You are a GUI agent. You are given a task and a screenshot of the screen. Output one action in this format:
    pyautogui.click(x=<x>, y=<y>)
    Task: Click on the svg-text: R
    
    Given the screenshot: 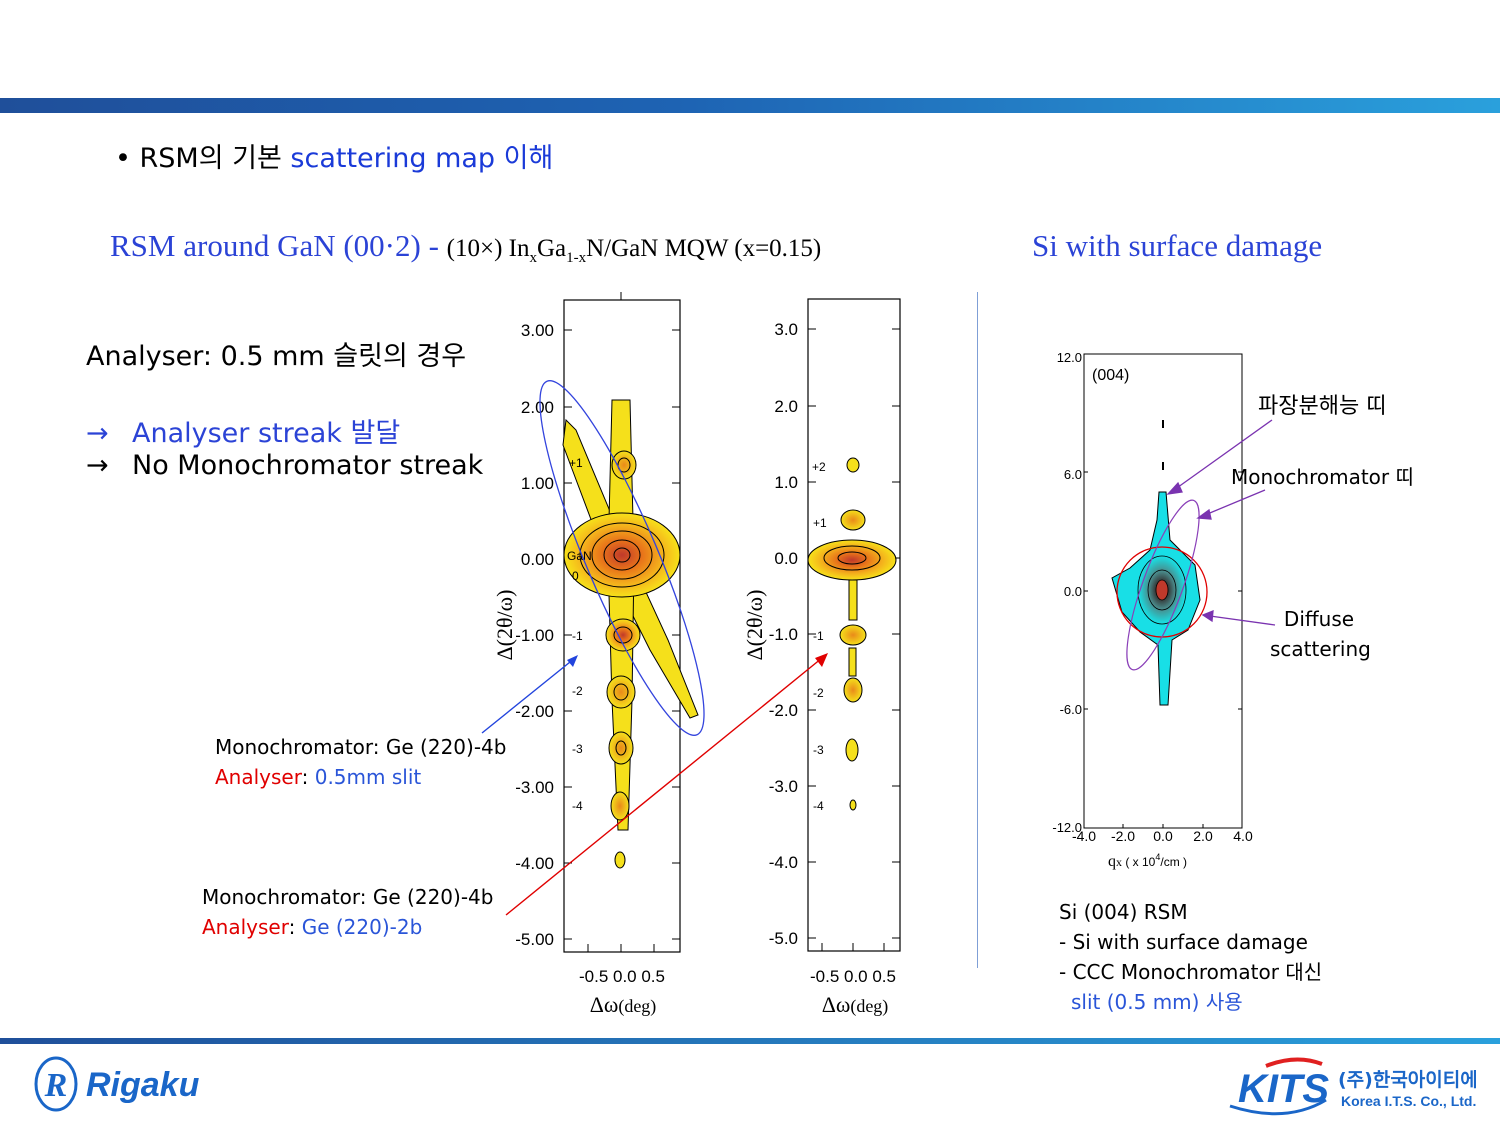 What is the action you would take?
    pyautogui.click(x=56, y=1085)
    